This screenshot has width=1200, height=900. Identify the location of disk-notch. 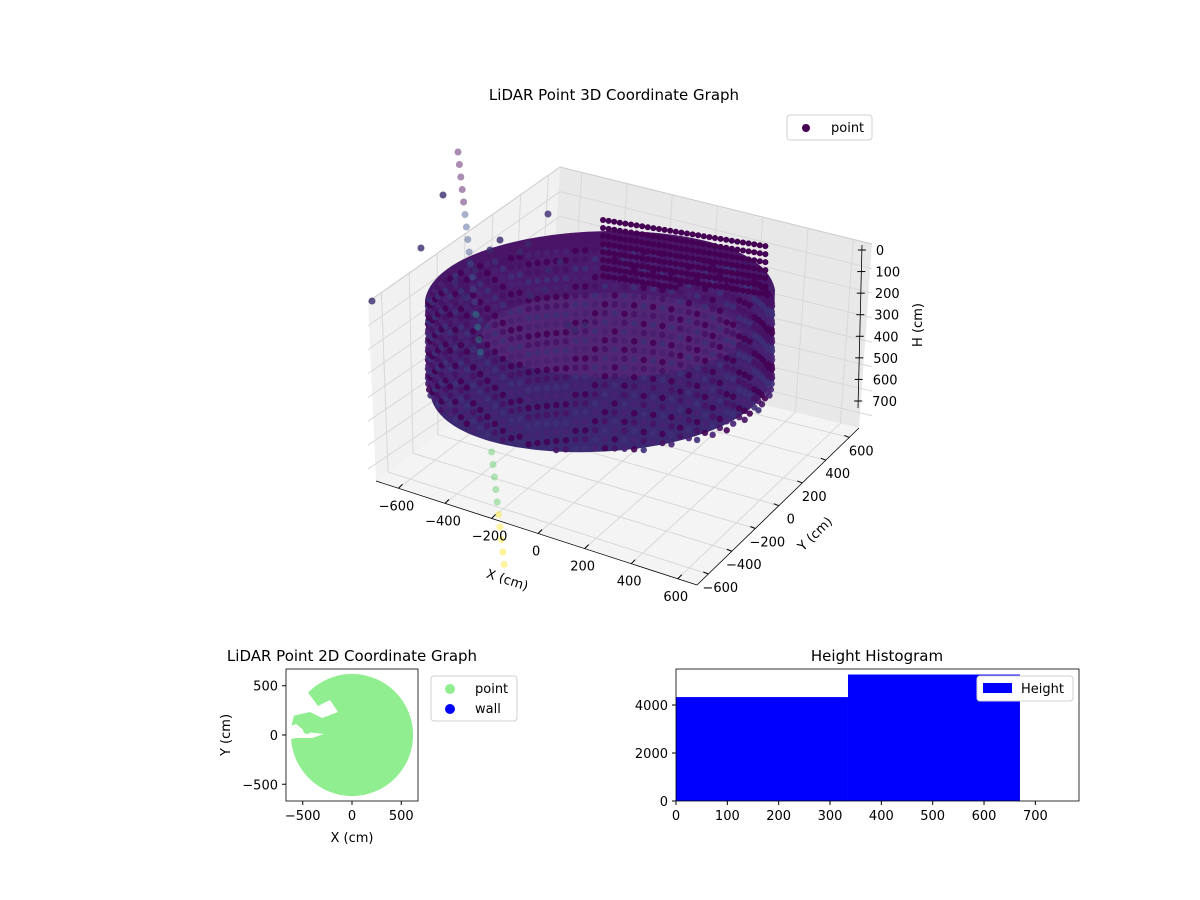
(312, 706).